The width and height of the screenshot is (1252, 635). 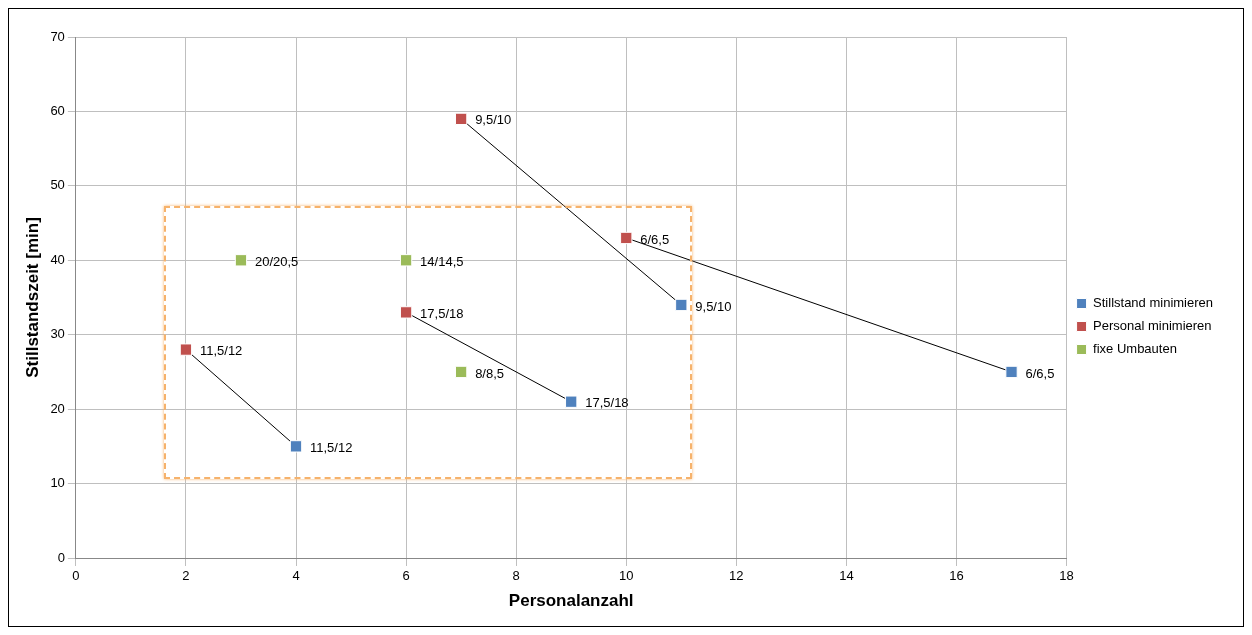 I want to click on legend-label: Stillstand minimieren, so click(x=1153, y=303).